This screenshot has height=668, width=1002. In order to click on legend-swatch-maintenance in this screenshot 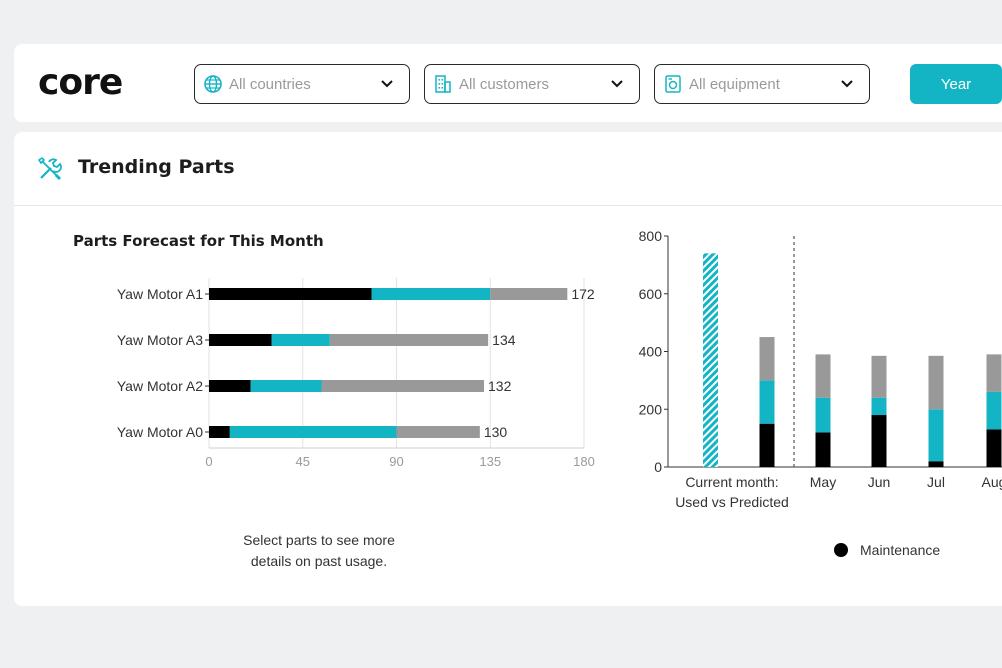, I will do `click(841, 550)`.